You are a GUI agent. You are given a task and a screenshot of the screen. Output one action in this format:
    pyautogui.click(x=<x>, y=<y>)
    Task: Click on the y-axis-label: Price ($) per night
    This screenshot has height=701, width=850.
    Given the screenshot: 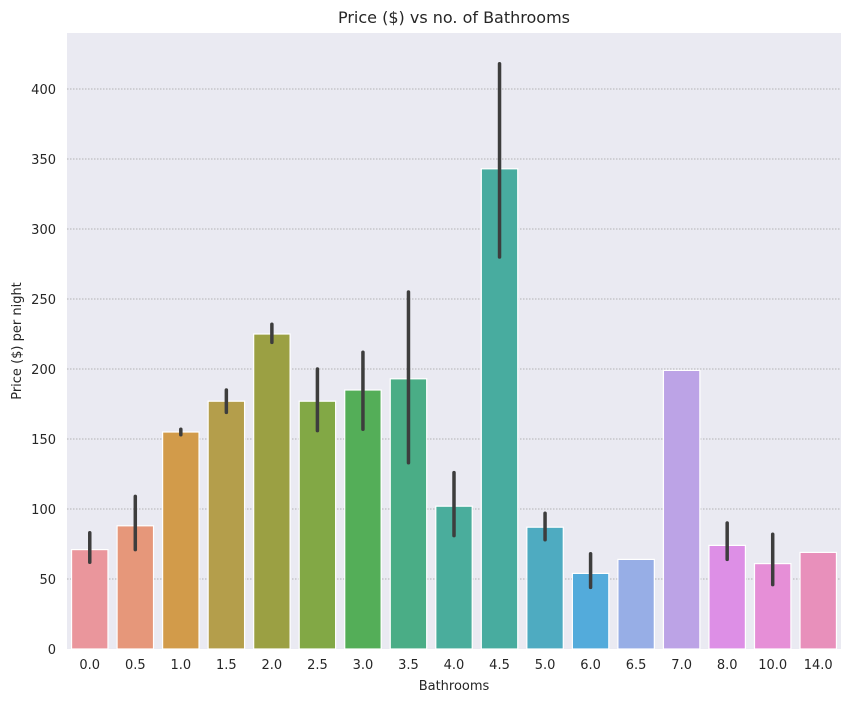 What is the action you would take?
    pyautogui.click(x=17, y=341)
    